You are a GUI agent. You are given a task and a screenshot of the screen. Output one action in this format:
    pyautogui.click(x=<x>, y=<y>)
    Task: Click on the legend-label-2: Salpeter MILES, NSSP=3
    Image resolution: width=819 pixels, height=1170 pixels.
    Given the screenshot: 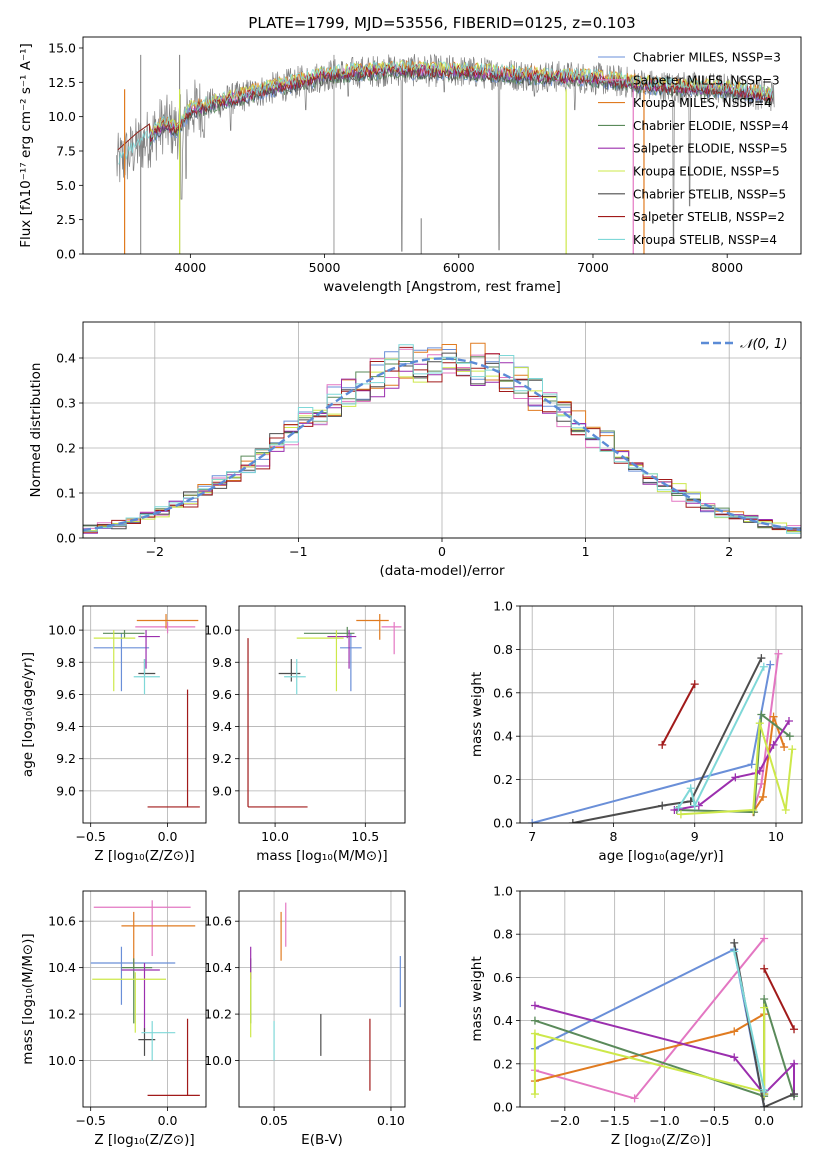 What is the action you would take?
    pyautogui.click(x=706, y=80)
    